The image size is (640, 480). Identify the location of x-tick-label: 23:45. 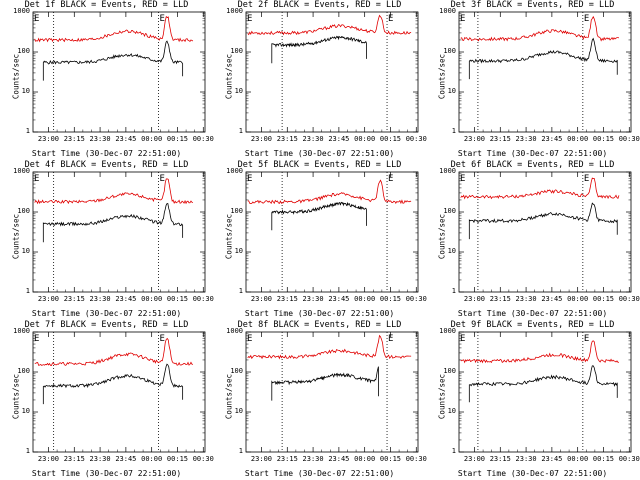
(126, 459).